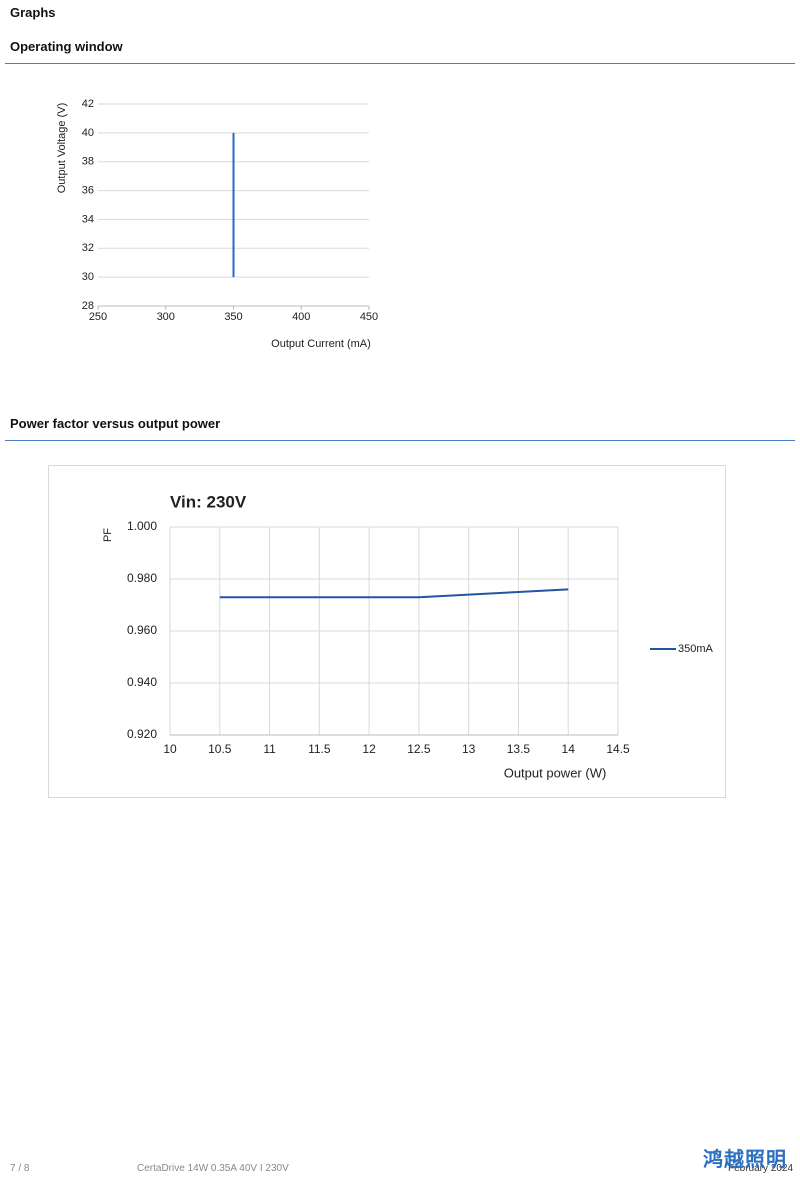  What do you see at coordinates (269, 749) in the screenshot?
I see `x-tick-label: 11` at bounding box center [269, 749].